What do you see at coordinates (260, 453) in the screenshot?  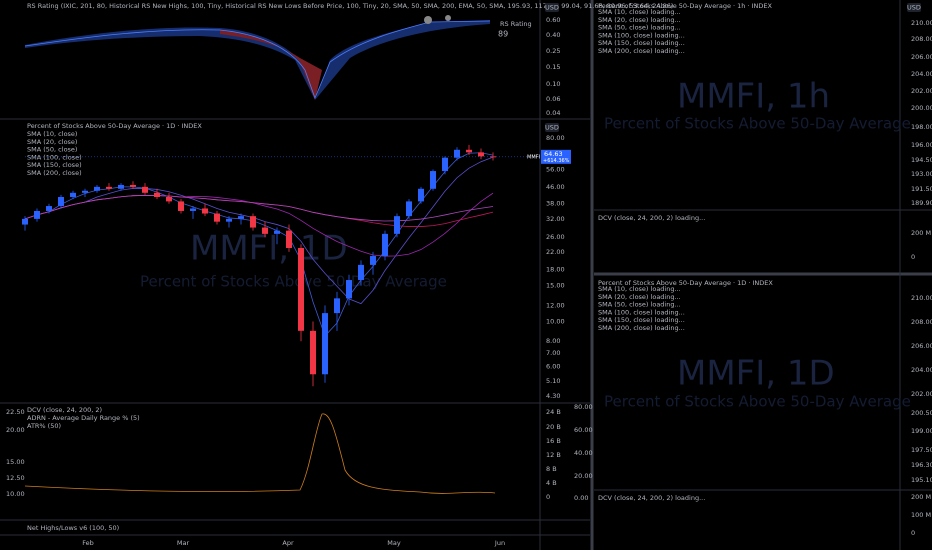 I see `dcv-line` at bounding box center [260, 453].